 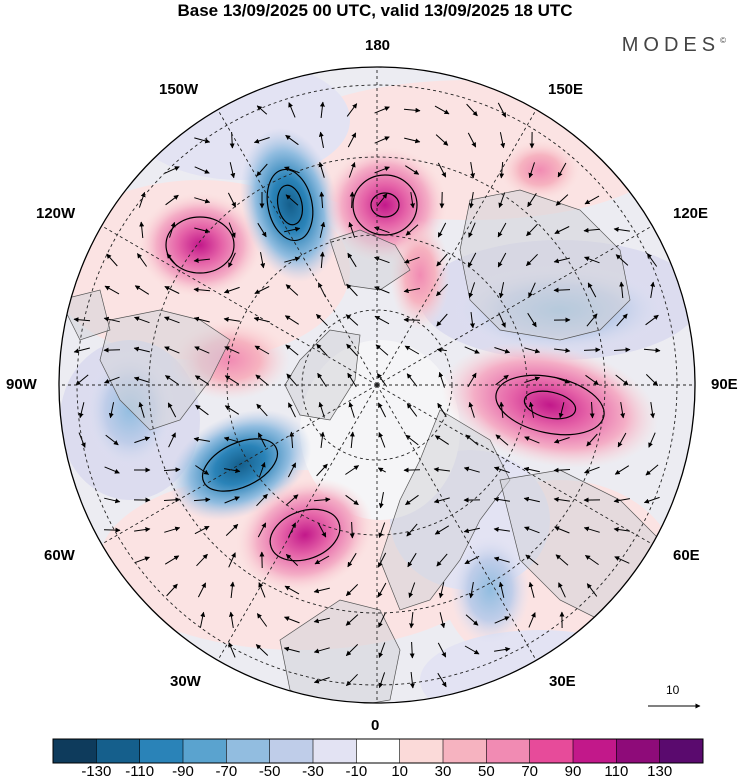 What do you see at coordinates (378, 751) in the screenshot?
I see `colorbar` at bounding box center [378, 751].